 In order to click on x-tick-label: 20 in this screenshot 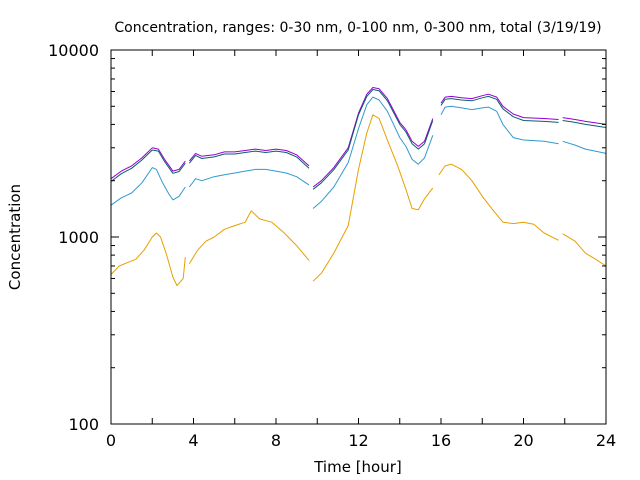, I will do `click(523, 440)`.